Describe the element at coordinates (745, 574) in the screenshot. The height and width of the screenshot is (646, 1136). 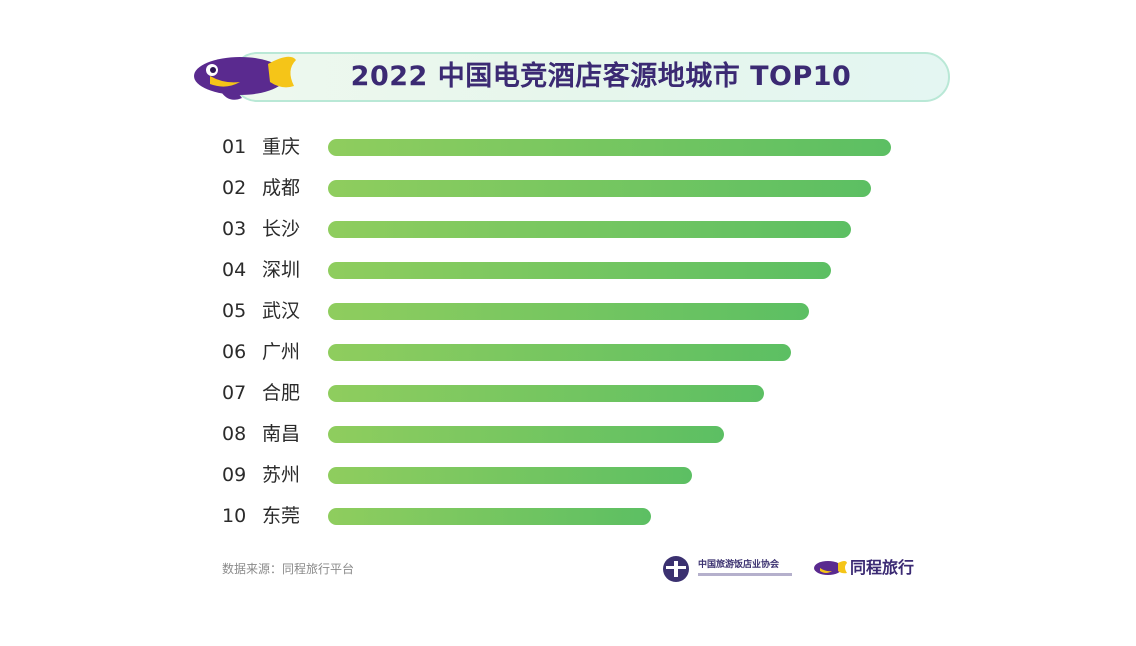
I see `association-subtitle-line` at that location.